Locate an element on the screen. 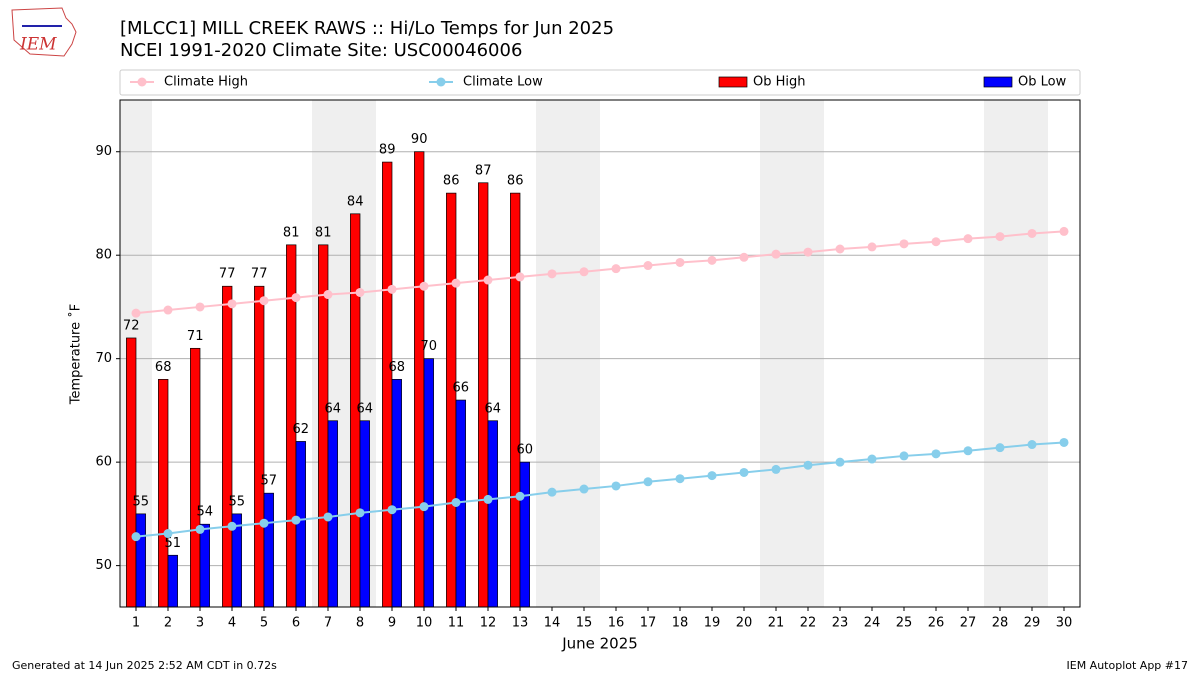 This screenshot has width=1200, height=675. line is located at coordinates (600, 272).